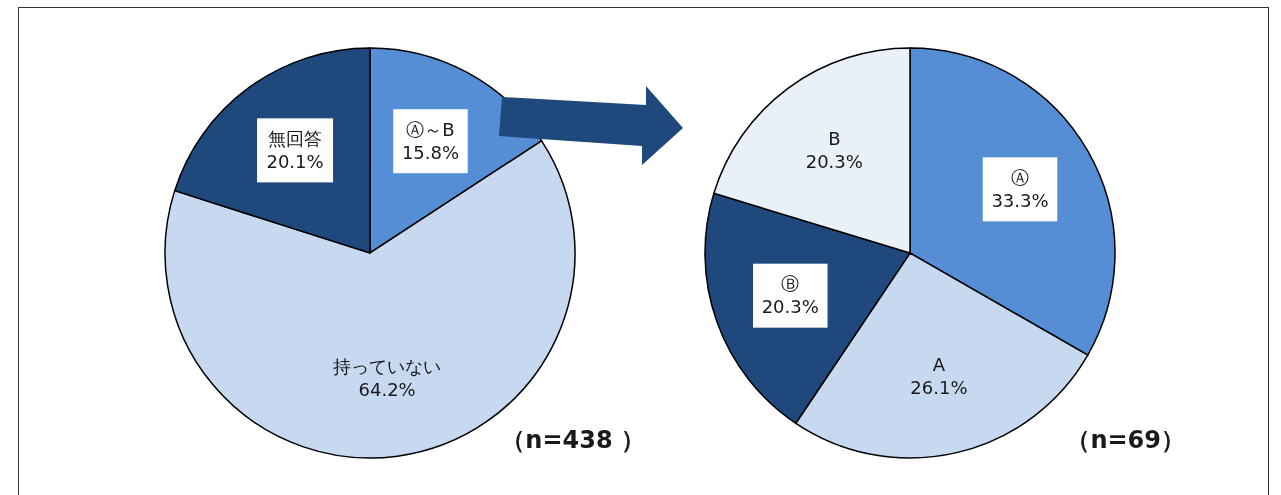  Describe the element at coordinates (1125, 439) in the screenshot. I see `text: （n=69）` at that location.